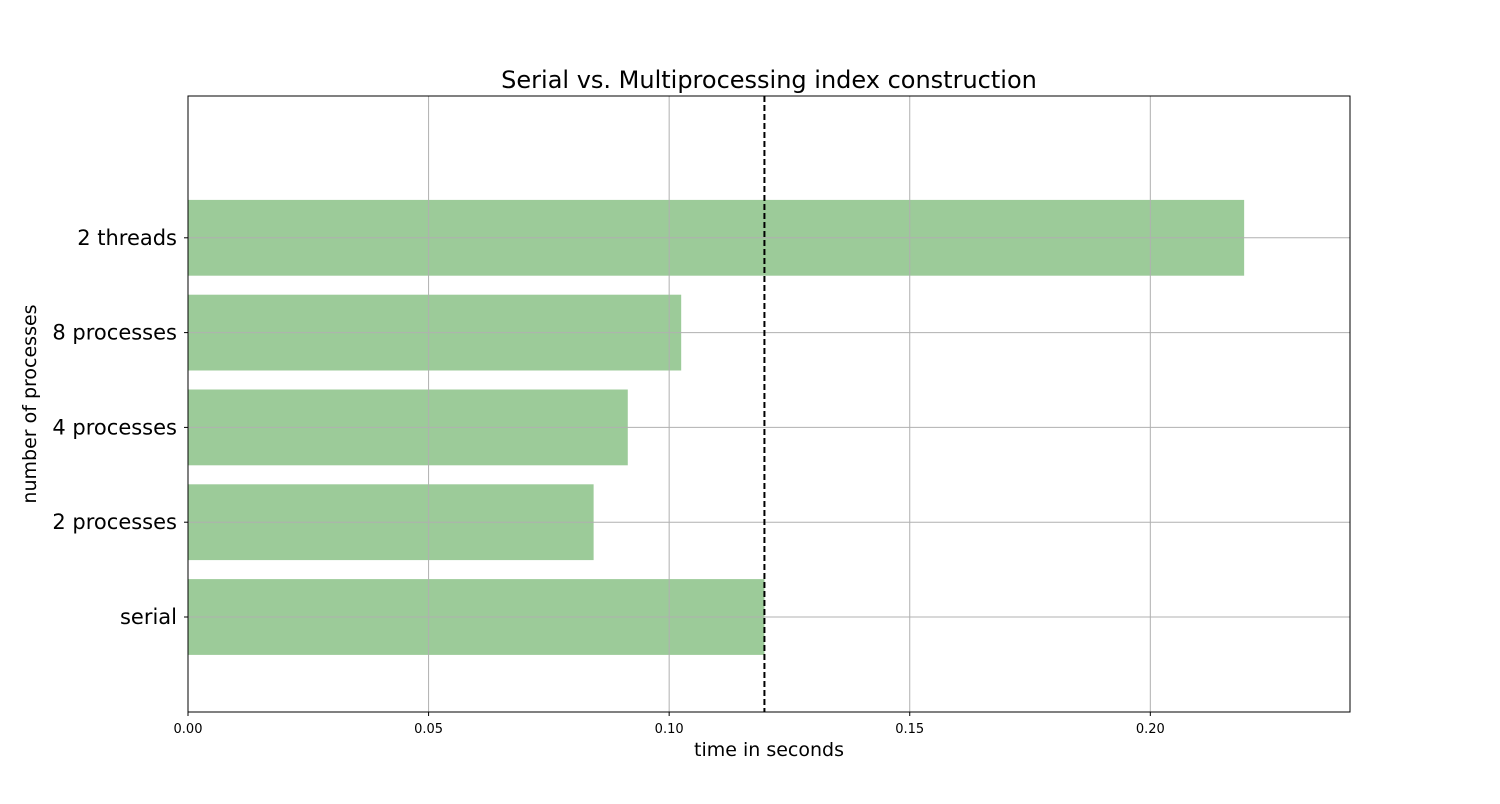 The height and width of the screenshot is (804, 1500). What do you see at coordinates (30, 403) in the screenshot?
I see `y-axis-label: number of processes` at bounding box center [30, 403].